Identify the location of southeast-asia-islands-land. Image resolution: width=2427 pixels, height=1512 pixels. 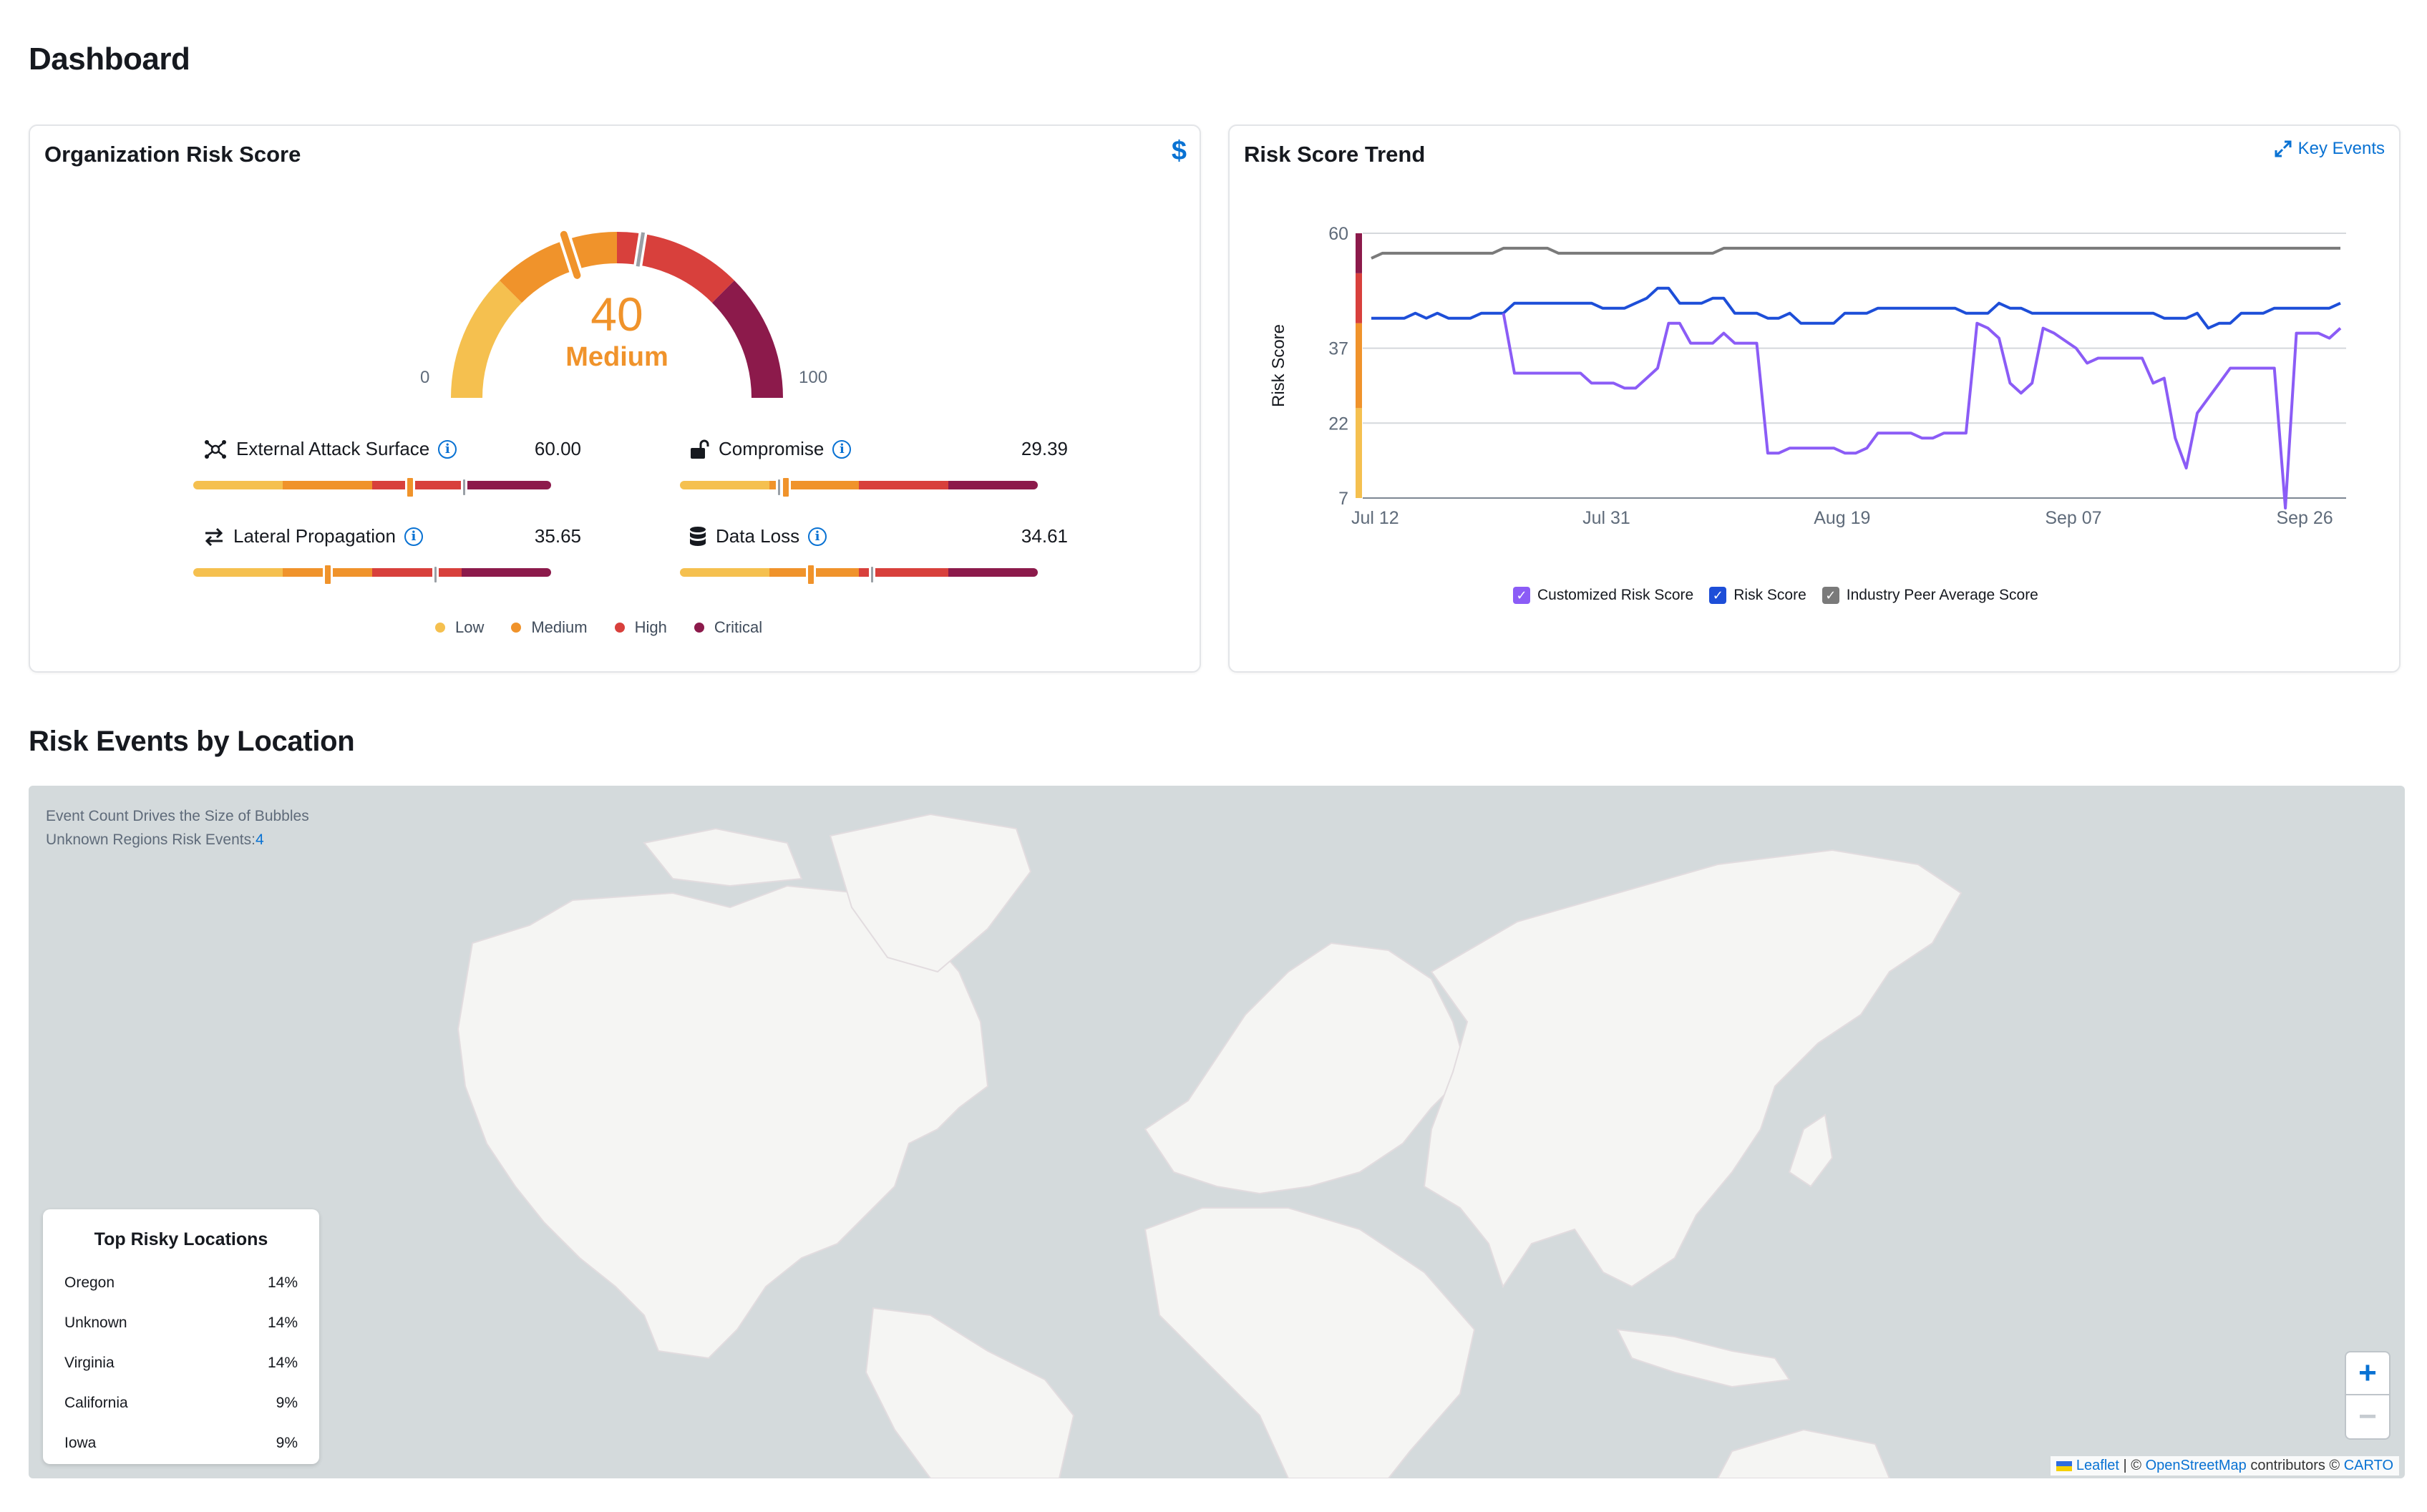
(1703, 1358).